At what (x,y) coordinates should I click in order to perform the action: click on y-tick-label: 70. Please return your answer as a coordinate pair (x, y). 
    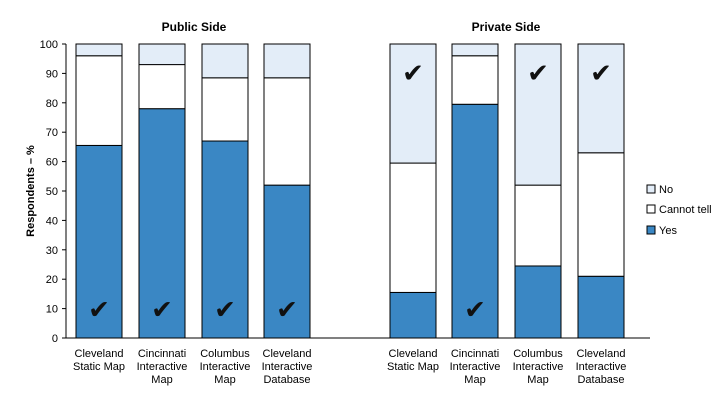
    Looking at the image, I should click on (52, 133).